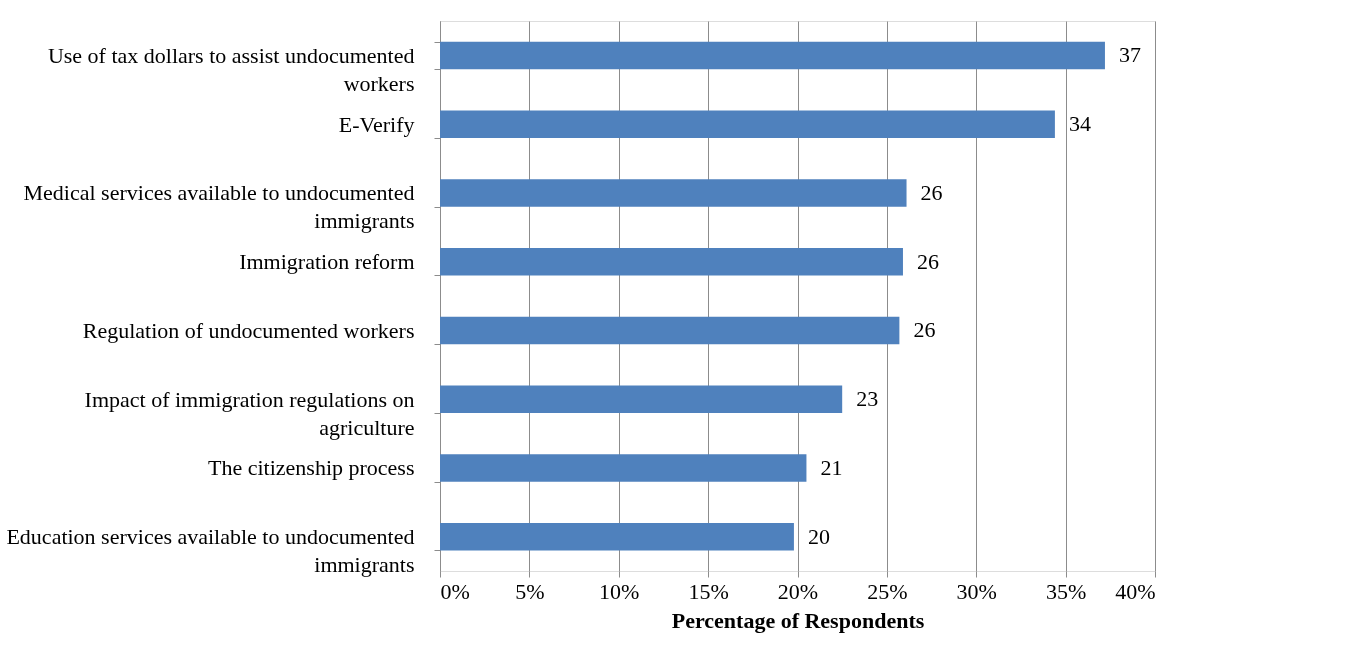 The height and width of the screenshot is (647, 1356). What do you see at coordinates (831, 467) in the screenshot?
I see `data-label: 21` at bounding box center [831, 467].